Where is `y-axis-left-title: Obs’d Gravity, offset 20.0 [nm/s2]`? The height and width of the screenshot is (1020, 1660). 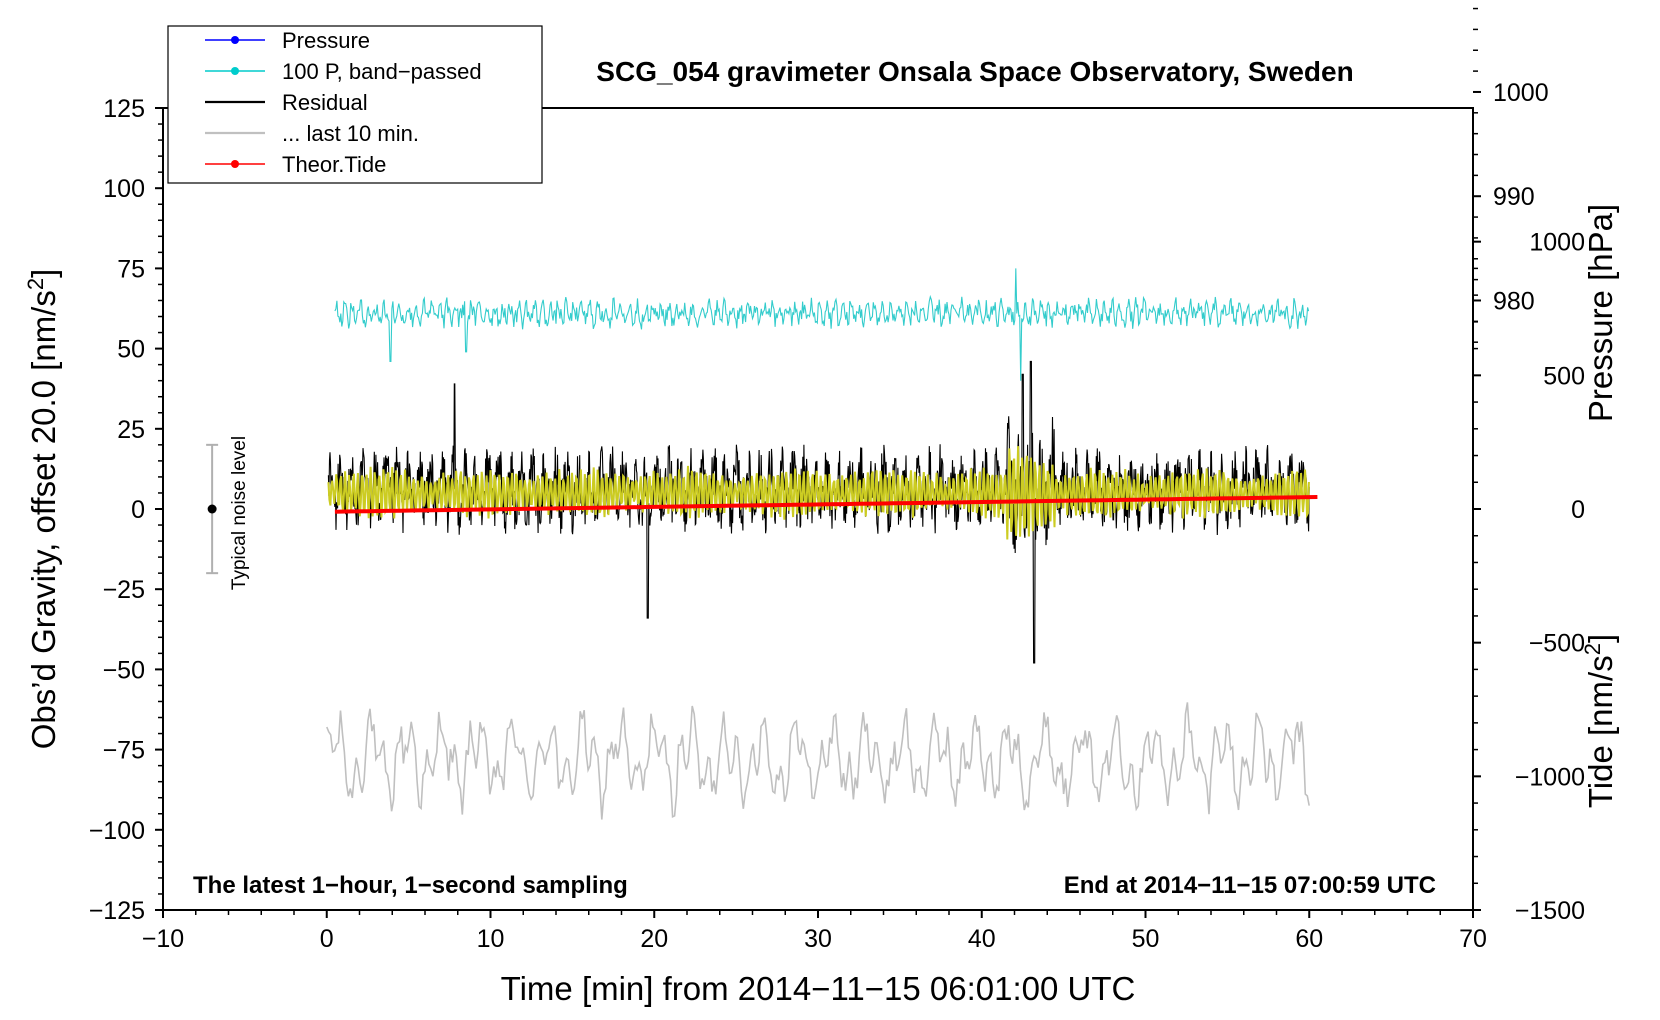
y-axis-left-title: Obs’d Gravity, offset 20.0 [nm/s2] is located at coordinates (42, 509).